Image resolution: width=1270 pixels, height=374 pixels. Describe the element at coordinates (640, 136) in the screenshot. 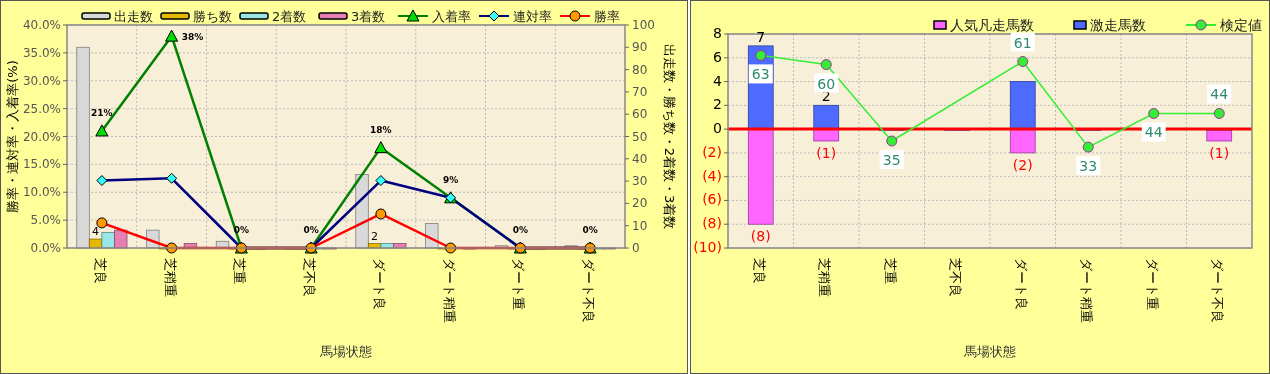

I see `y2-tick-label: 50` at that location.